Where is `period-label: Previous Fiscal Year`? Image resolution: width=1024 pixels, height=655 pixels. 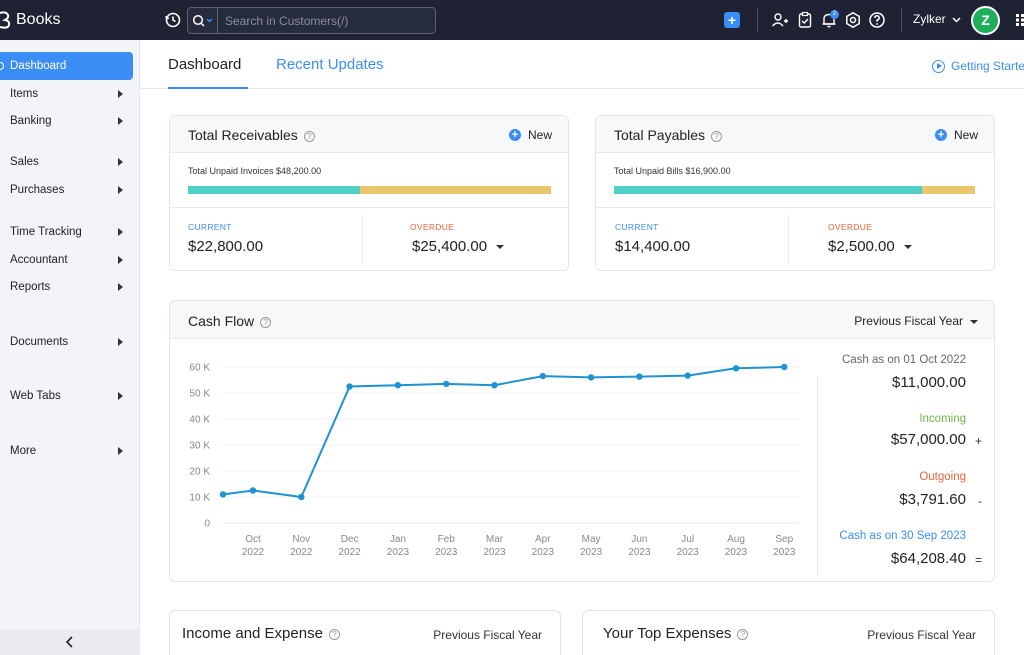 period-label: Previous Fiscal Year is located at coordinates (908, 321).